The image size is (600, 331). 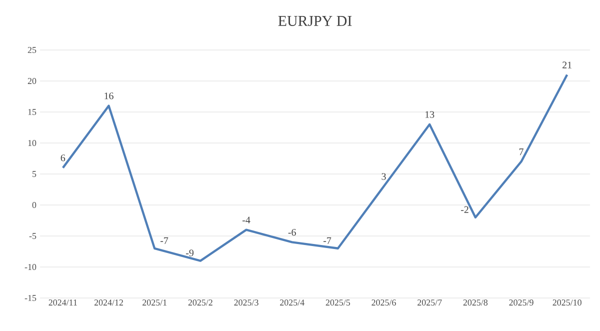 I want to click on x-tick-label: 2025/7, so click(x=430, y=303).